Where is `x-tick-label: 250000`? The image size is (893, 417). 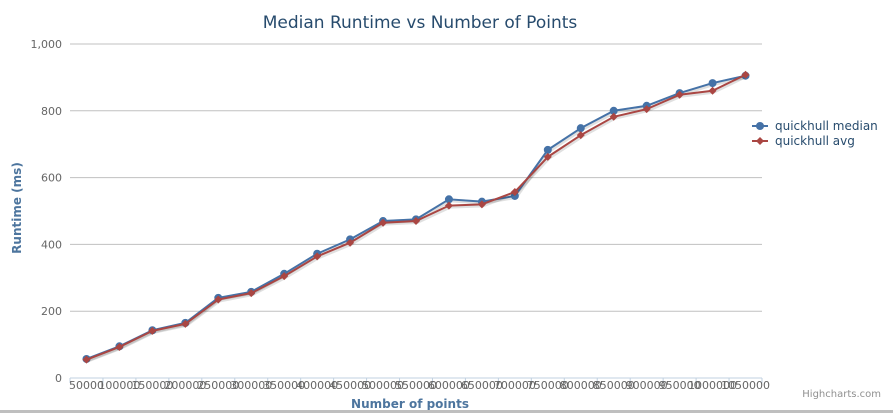 x-tick-label: 250000 is located at coordinates (218, 385).